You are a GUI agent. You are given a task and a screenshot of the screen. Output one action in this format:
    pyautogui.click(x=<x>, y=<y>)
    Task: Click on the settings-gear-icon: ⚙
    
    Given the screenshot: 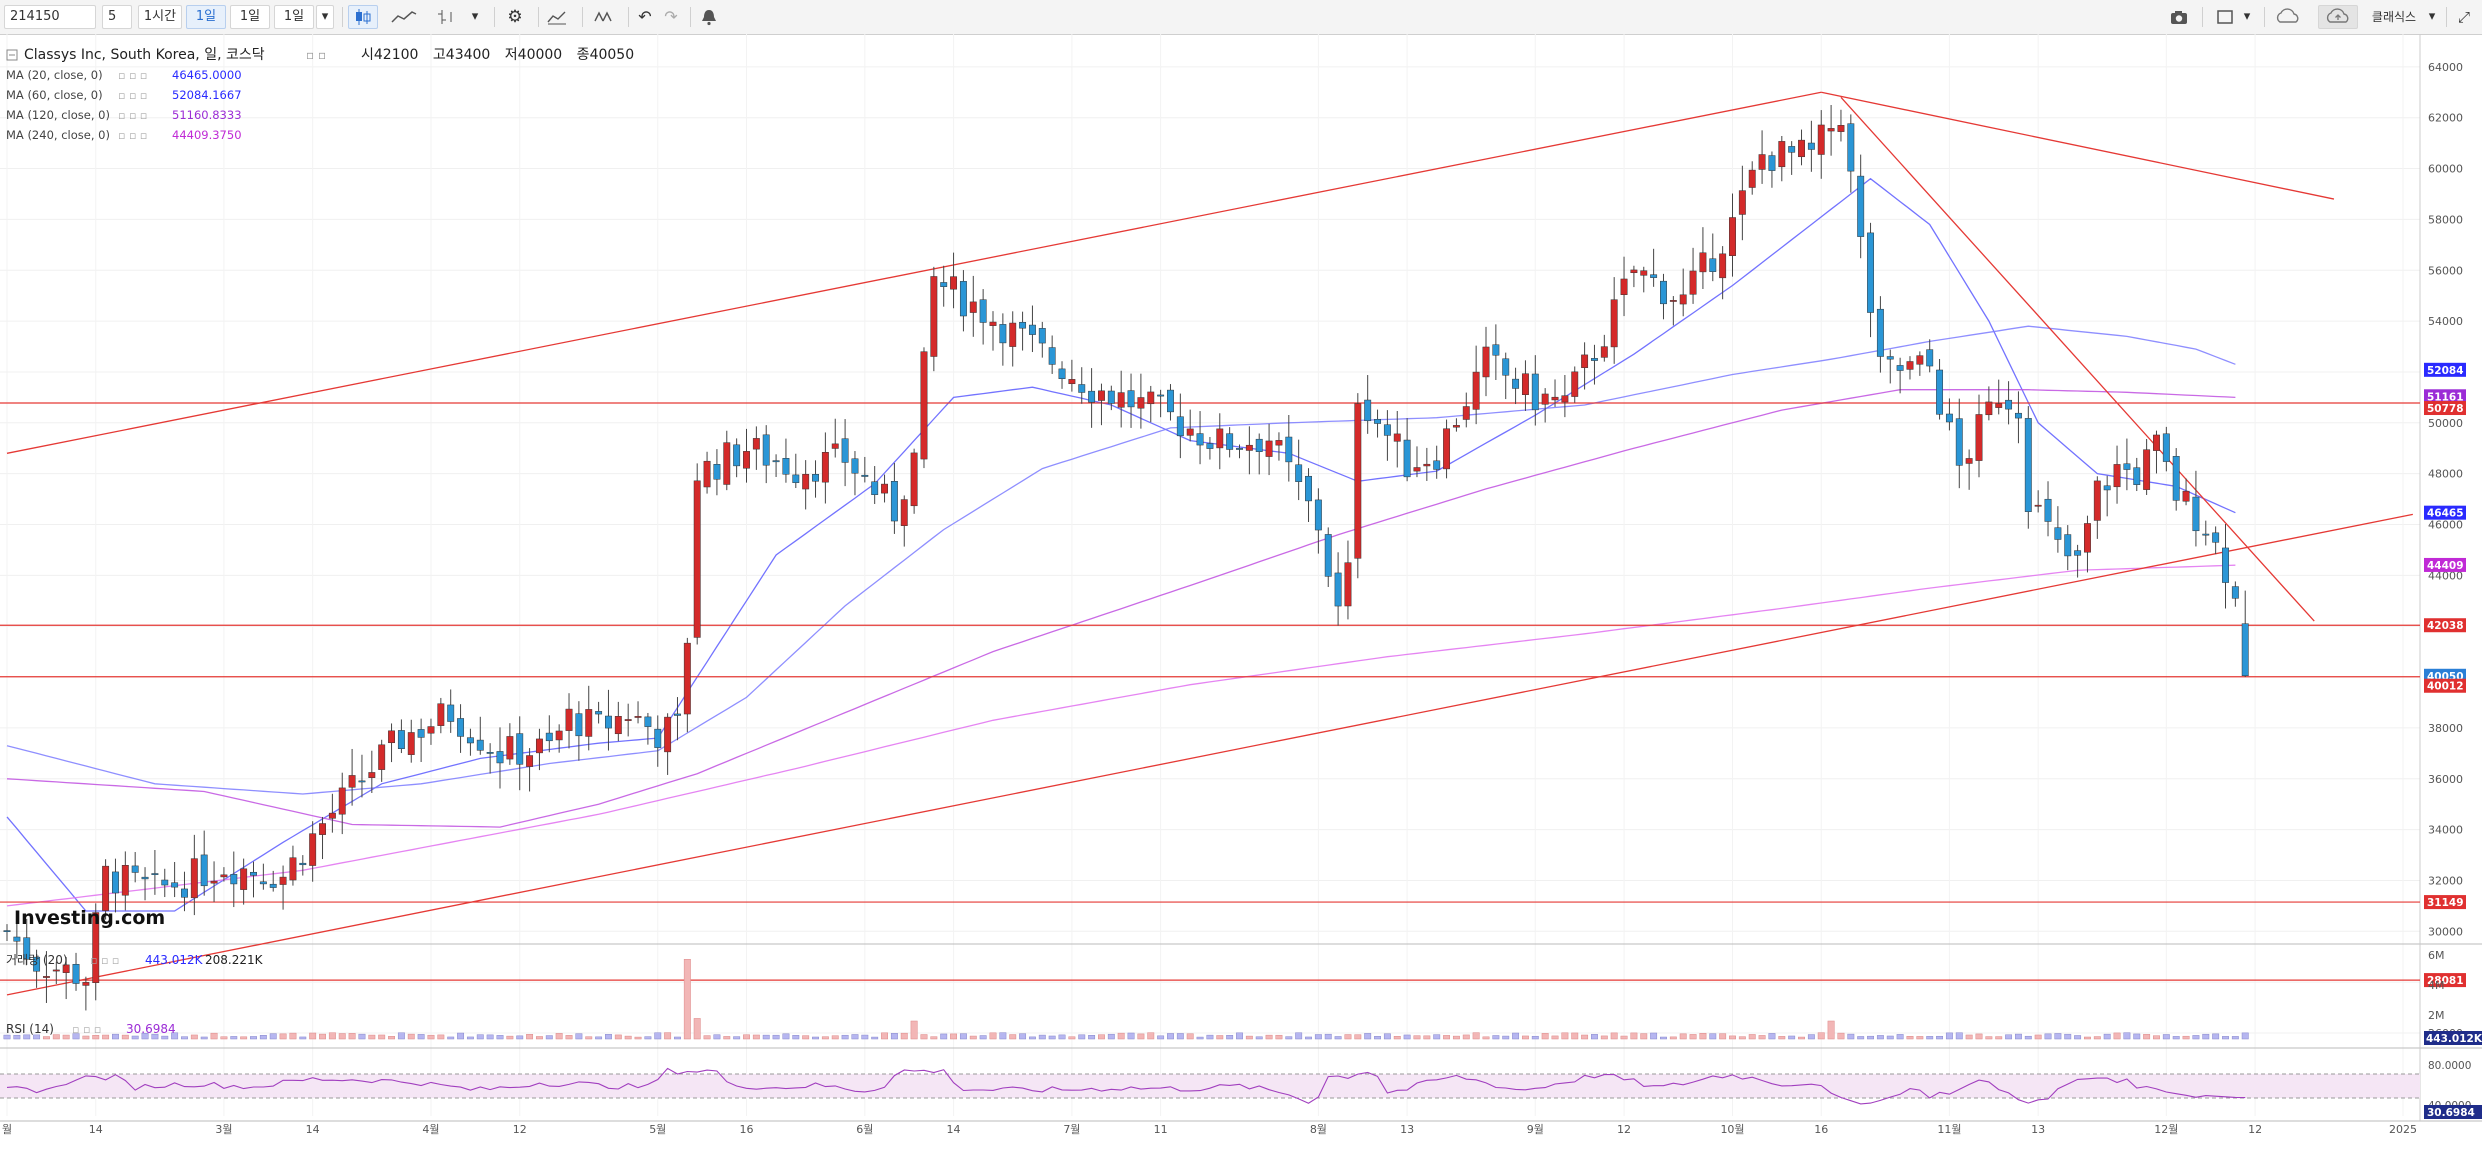 What is the action you would take?
    pyautogui.click(x=515, y=17)
    